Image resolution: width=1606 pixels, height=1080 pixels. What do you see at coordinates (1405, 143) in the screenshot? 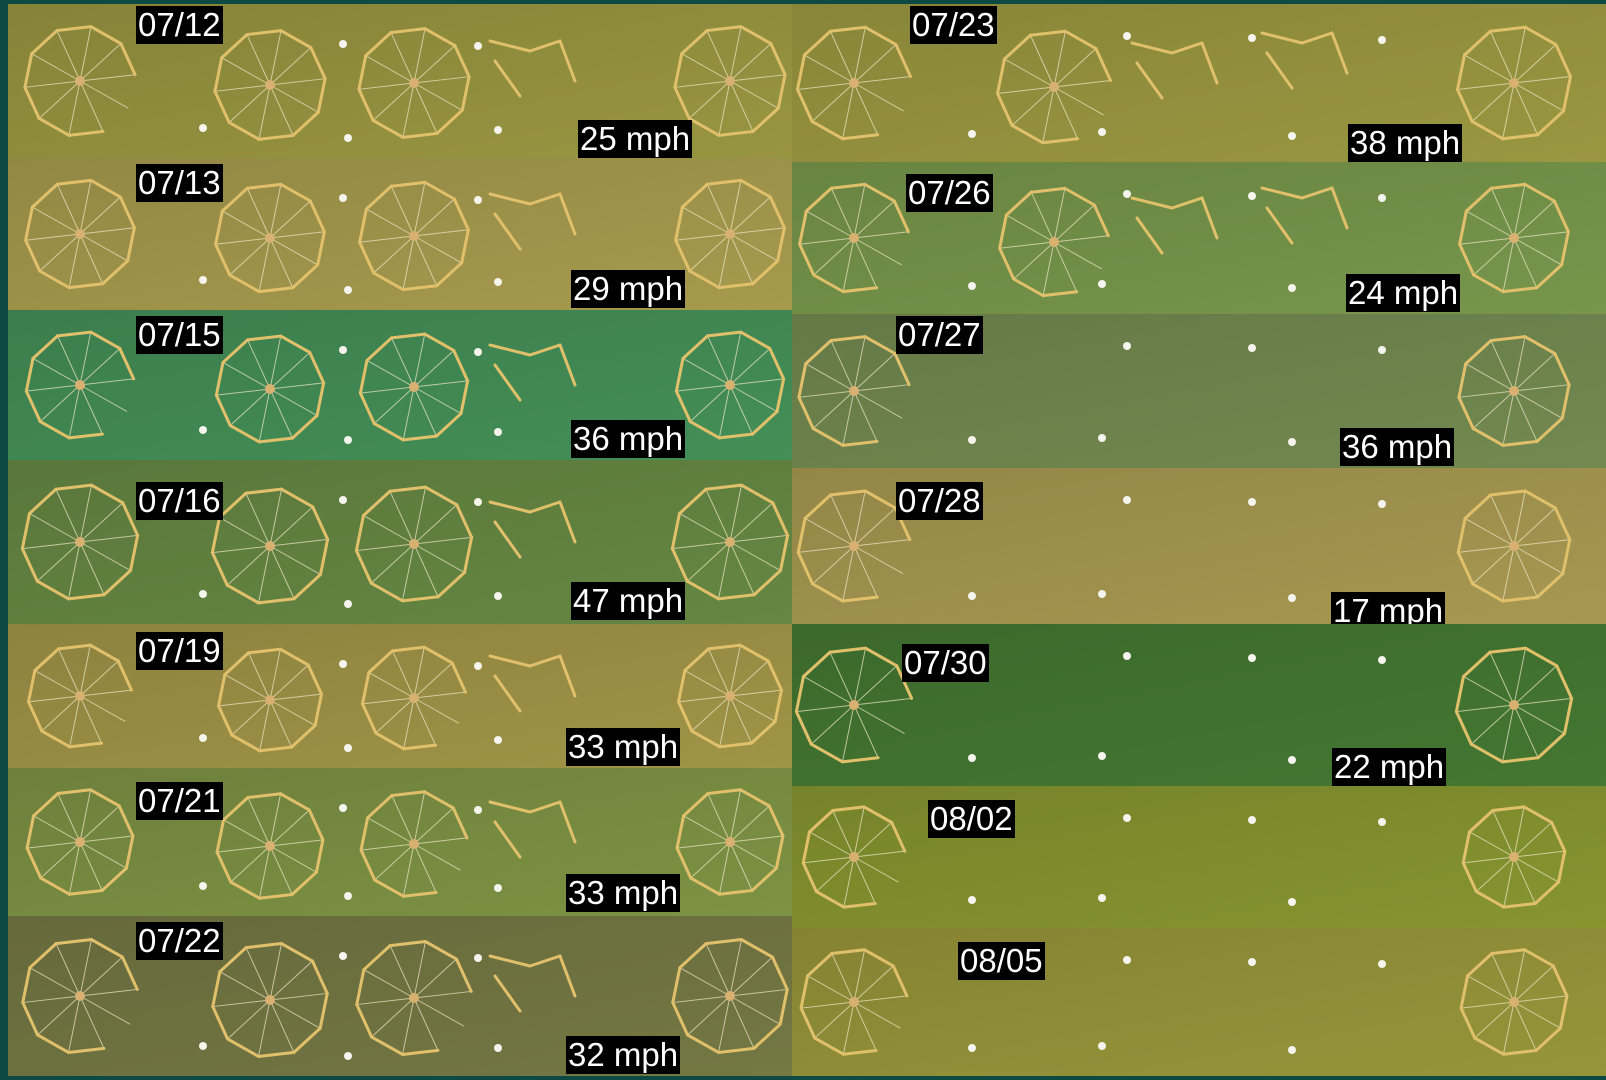
I see `wind-speed-label: 38 mph` at bounding box center [1405, 143].